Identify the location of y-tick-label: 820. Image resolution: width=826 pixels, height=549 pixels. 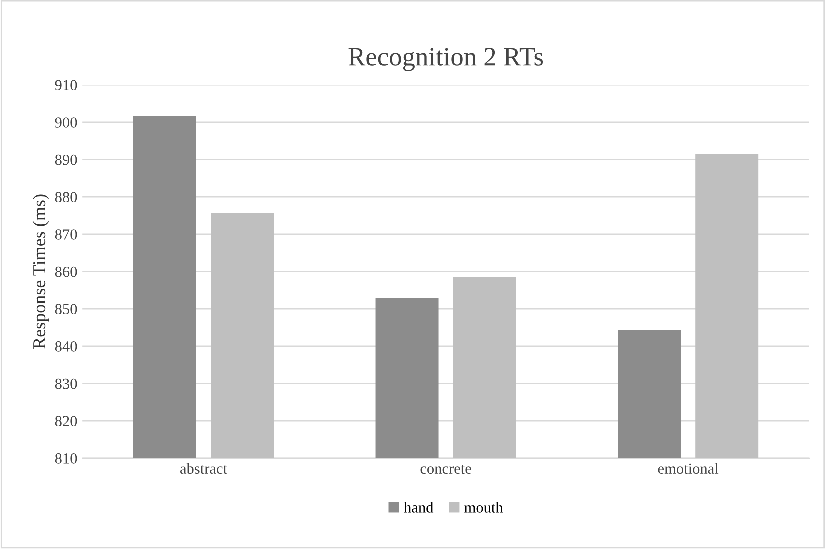
(66, 421).